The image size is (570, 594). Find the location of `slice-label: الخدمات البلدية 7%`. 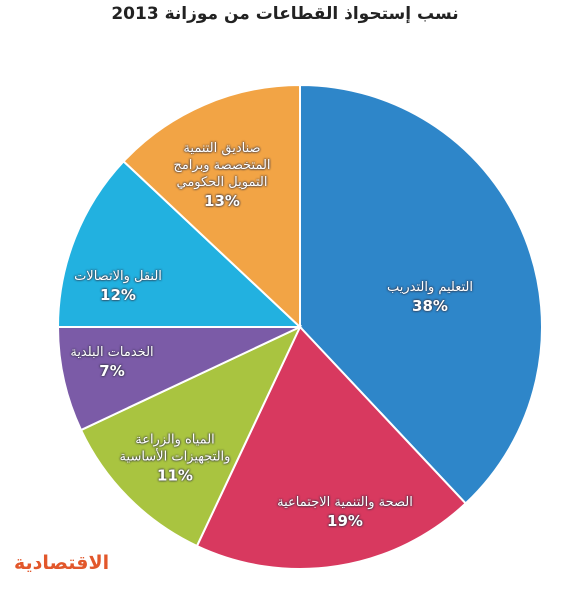

slice-label: الخدمات البلدية 7% is located at coordinates (112, 362).